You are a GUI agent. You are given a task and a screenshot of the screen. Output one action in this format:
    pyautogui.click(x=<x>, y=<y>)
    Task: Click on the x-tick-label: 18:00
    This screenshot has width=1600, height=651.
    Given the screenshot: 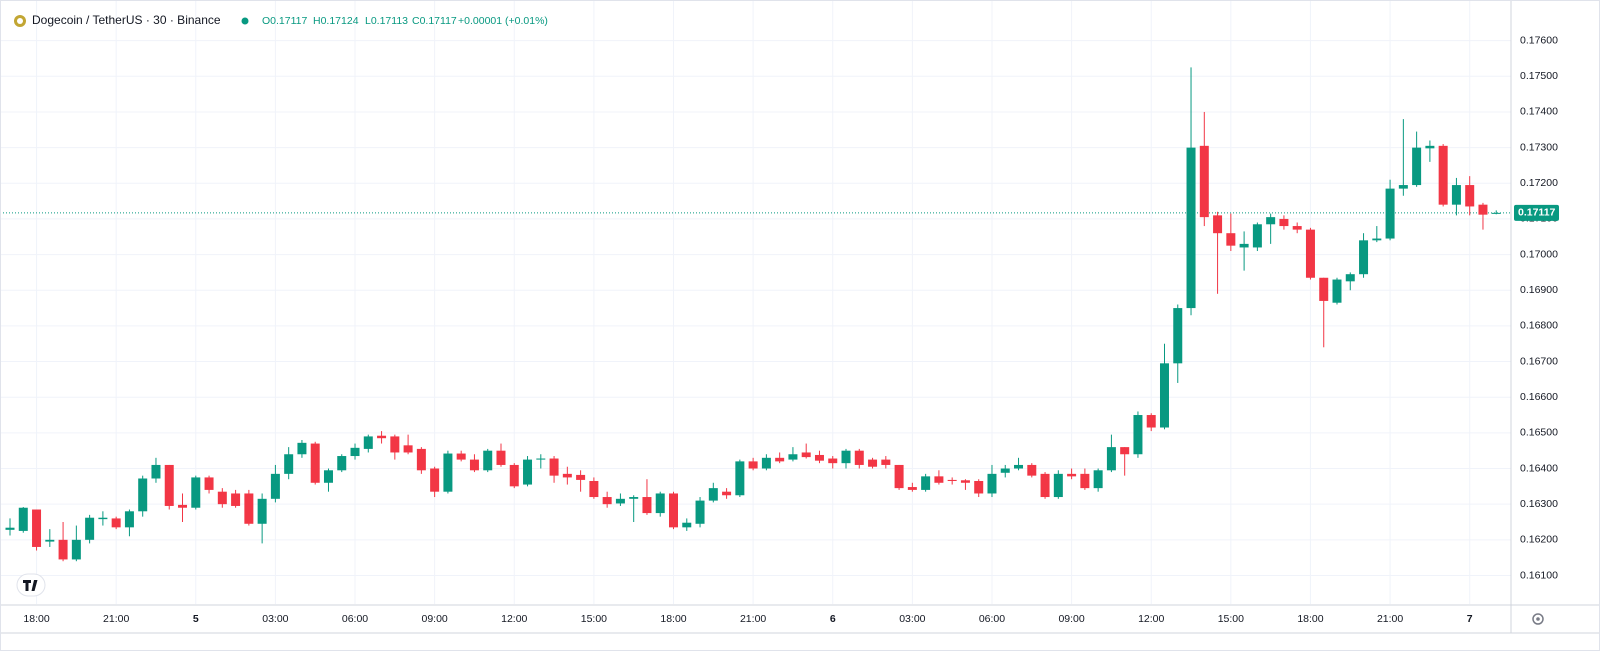 What is the action you would take?
    pyautogui.click(x=1310, y=619)
    